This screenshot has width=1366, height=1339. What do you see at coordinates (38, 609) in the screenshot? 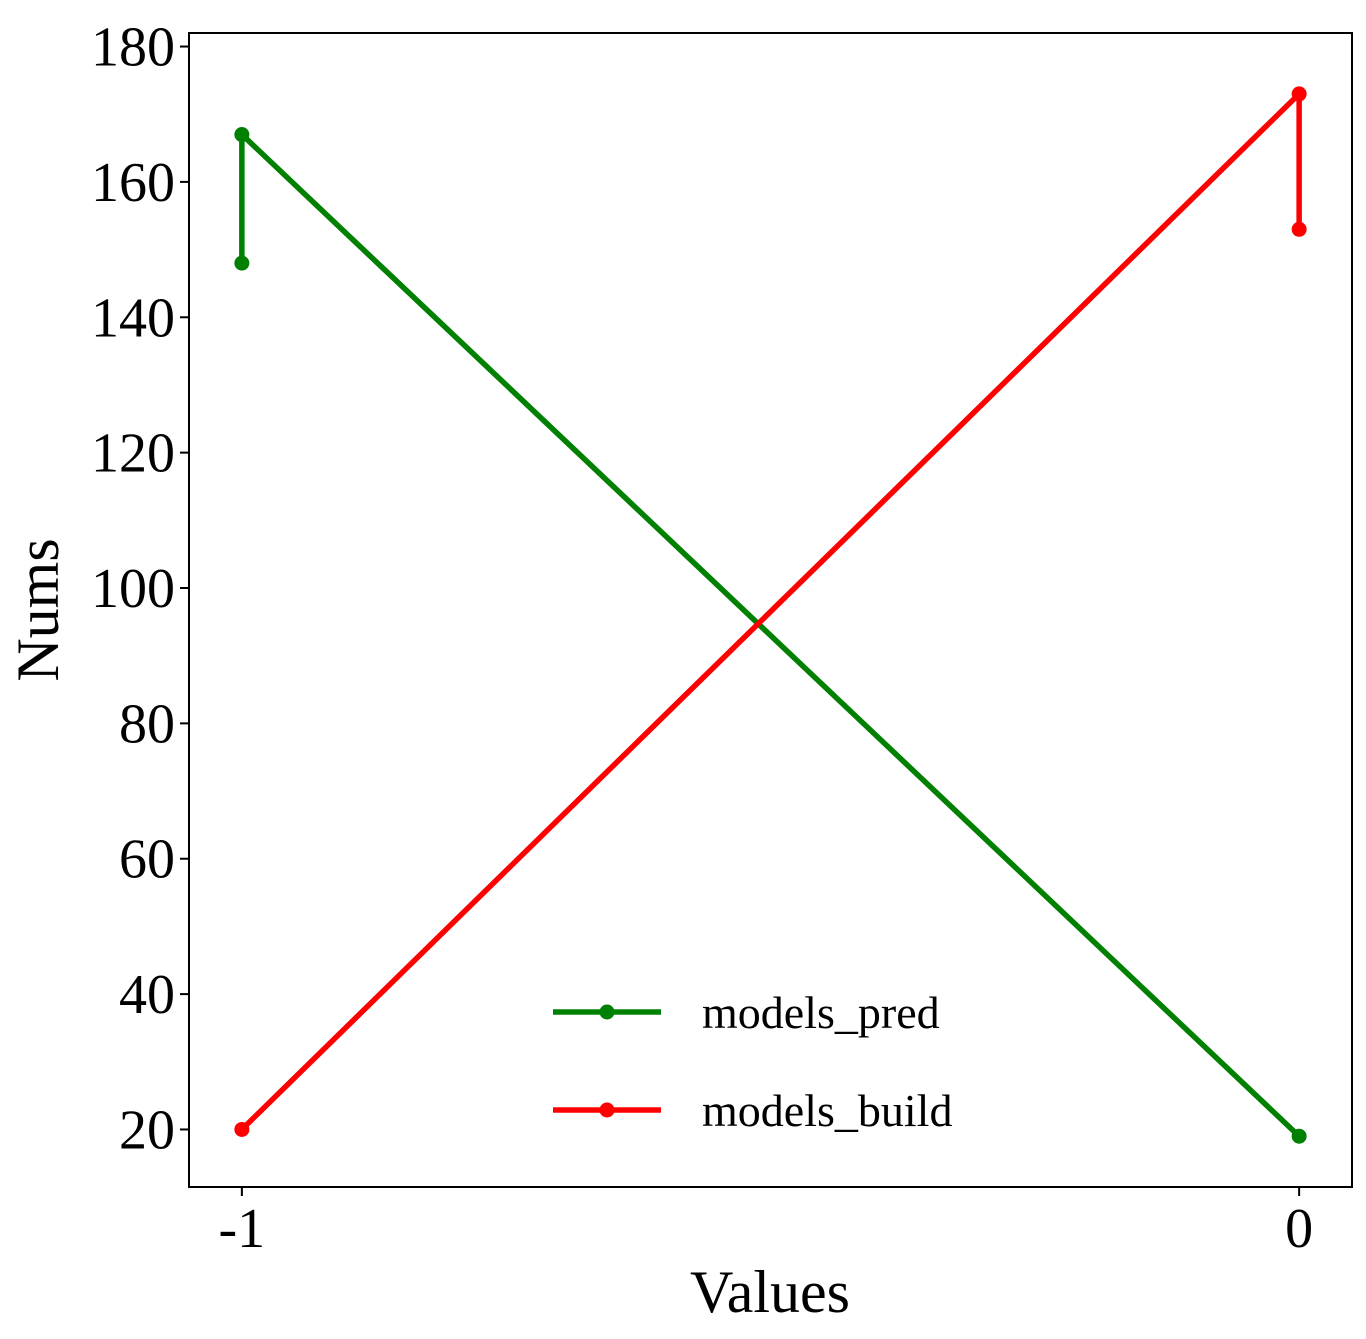
I see `y-axis-label: Nums` at bounding box center [38, 609].